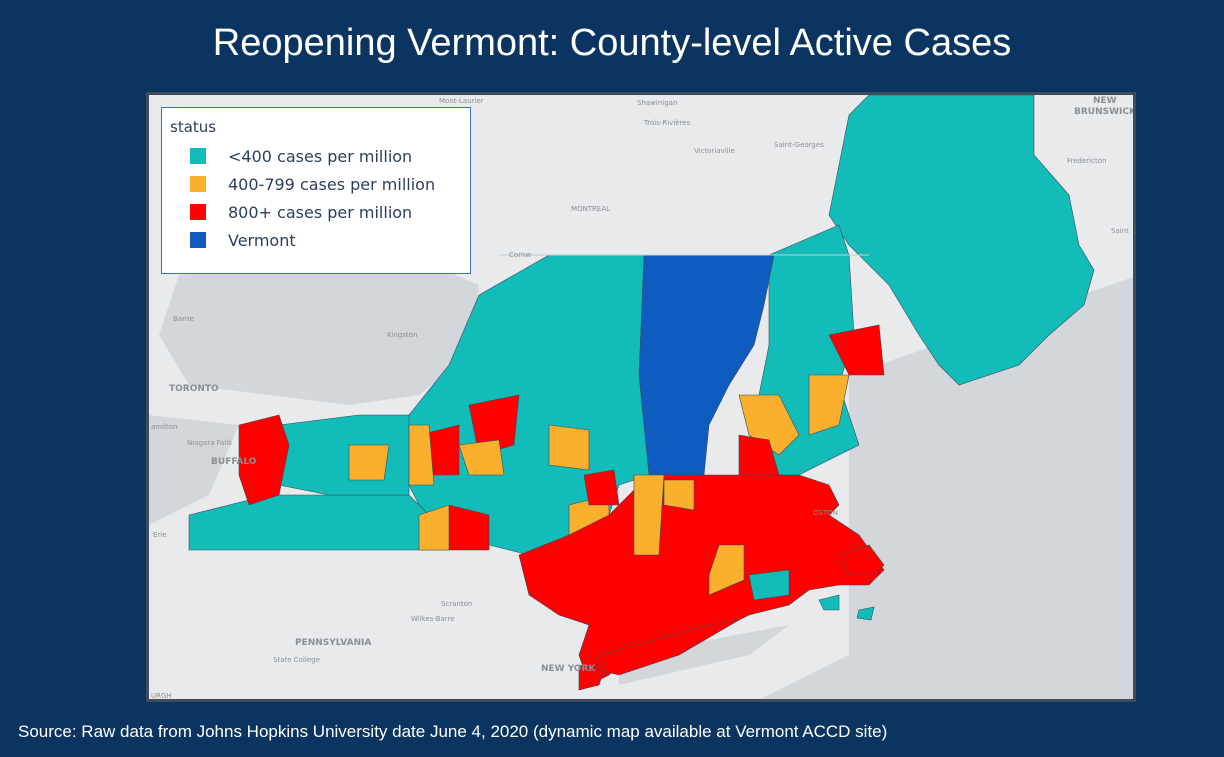 Image resolution: width=1224 pixels, height=757 pixels. I want to click on region-franklin, so click(649, 515).